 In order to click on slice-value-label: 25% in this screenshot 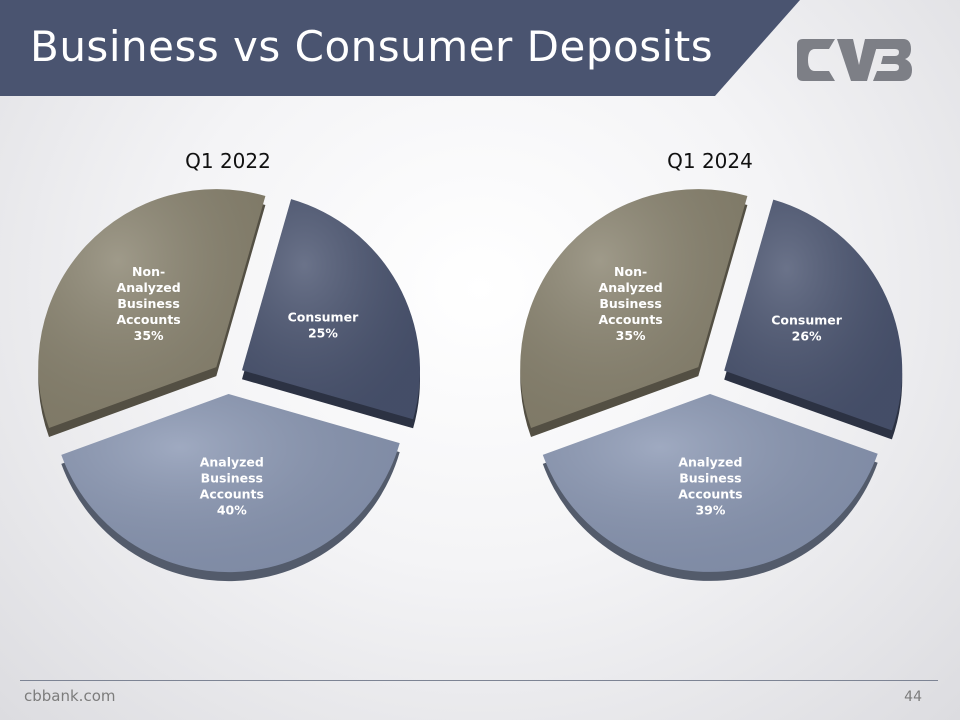, I will do `click(323, 332)`.